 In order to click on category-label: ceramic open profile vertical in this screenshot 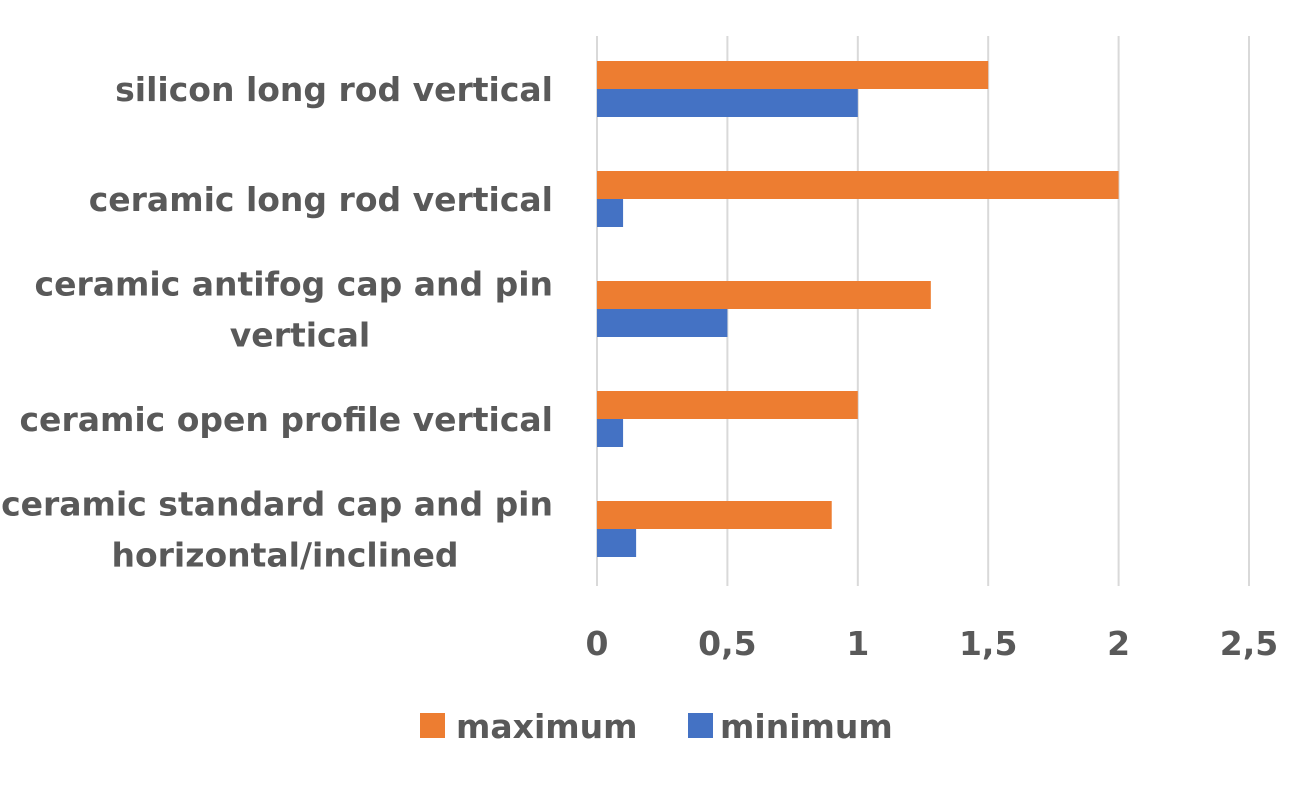, I will do `click(287, 419)`.